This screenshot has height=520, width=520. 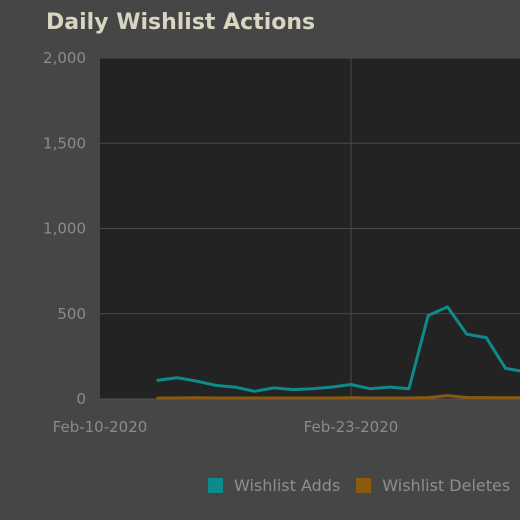 I want to click on y-tick-label: 1,000, so click(x=64, y=229).